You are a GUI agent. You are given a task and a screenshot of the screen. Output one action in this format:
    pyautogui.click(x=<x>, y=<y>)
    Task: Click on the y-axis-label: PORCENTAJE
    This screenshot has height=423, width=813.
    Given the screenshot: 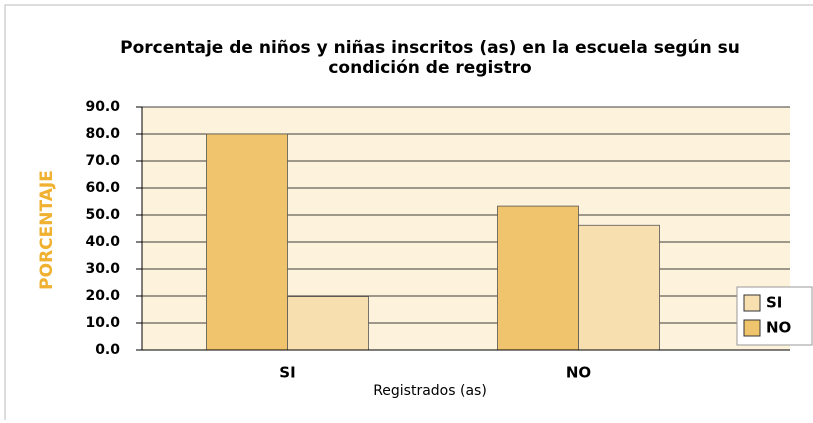 What is the action you would take?
    pyautogui.click(x=47, y=230)
    